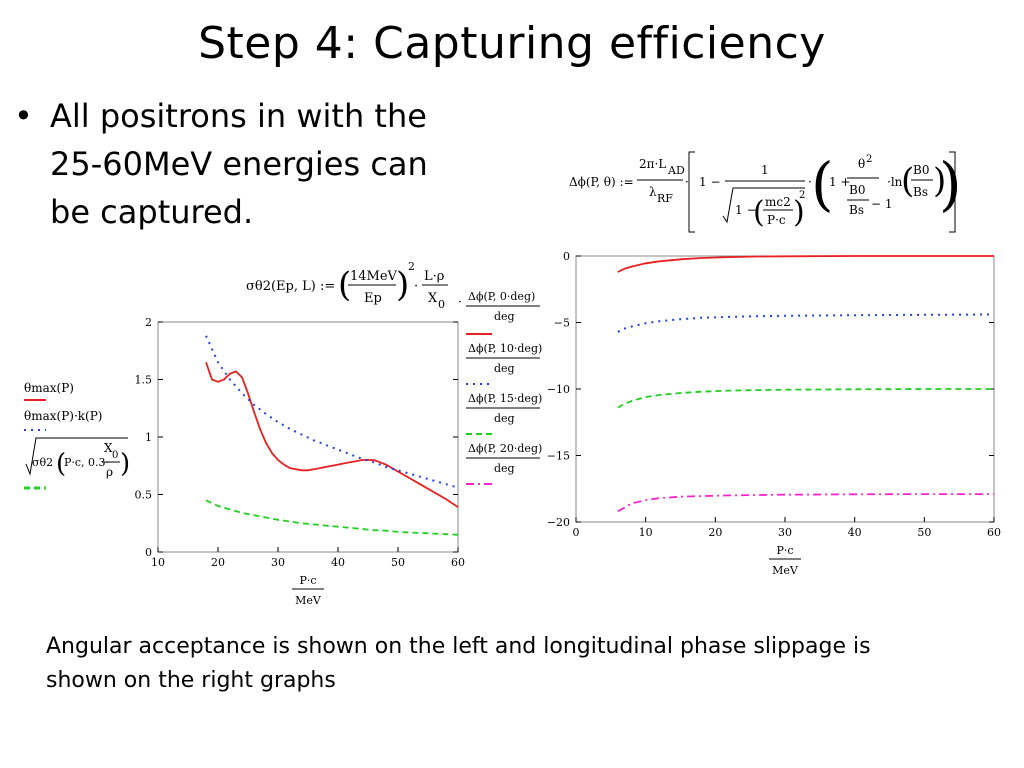  I want to click on sigma-lnum: L·ρ, so click(434, 276).